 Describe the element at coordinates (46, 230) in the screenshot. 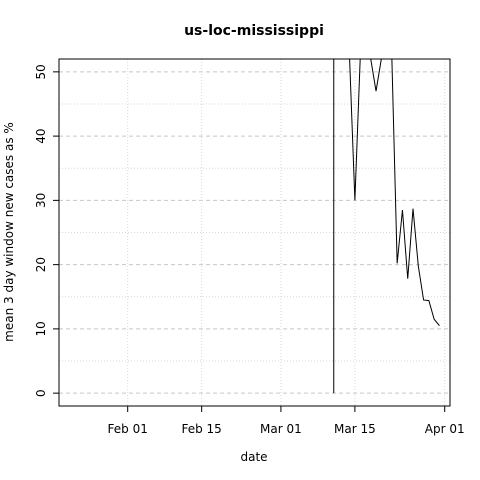

I see `y-axis: 0 10 20 30 40 50` at that location.